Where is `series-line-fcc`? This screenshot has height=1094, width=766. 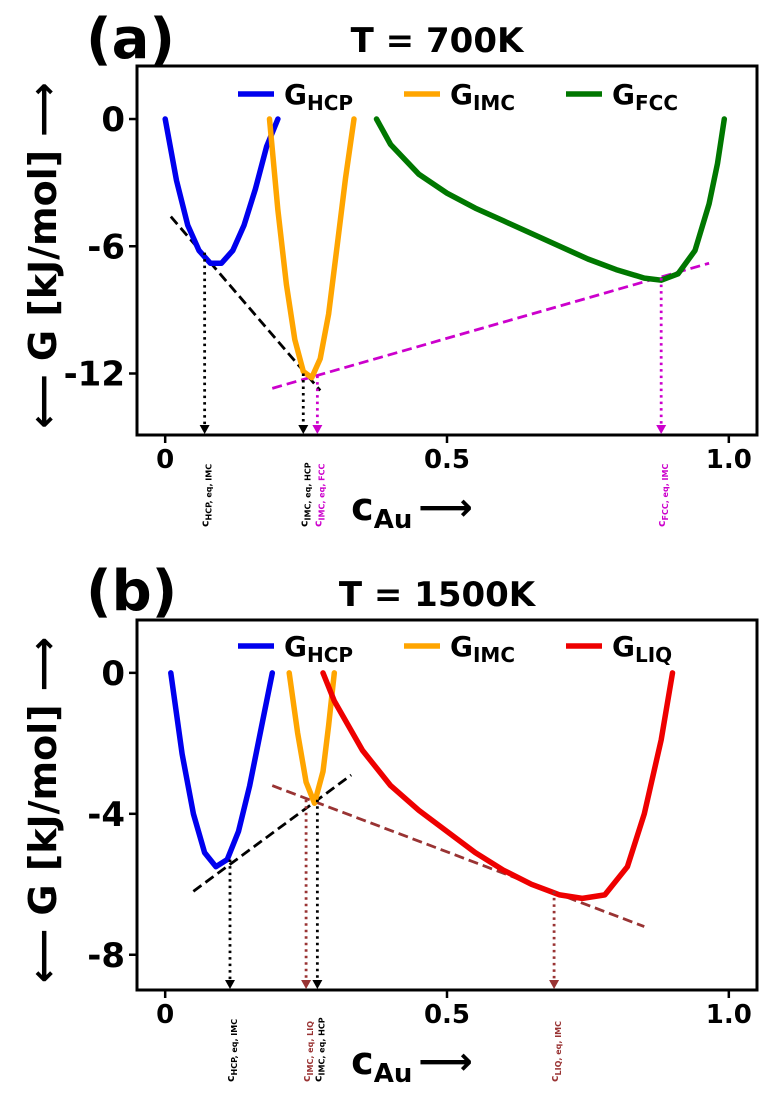 series-line-fcc is located at coordinates (550, 199).